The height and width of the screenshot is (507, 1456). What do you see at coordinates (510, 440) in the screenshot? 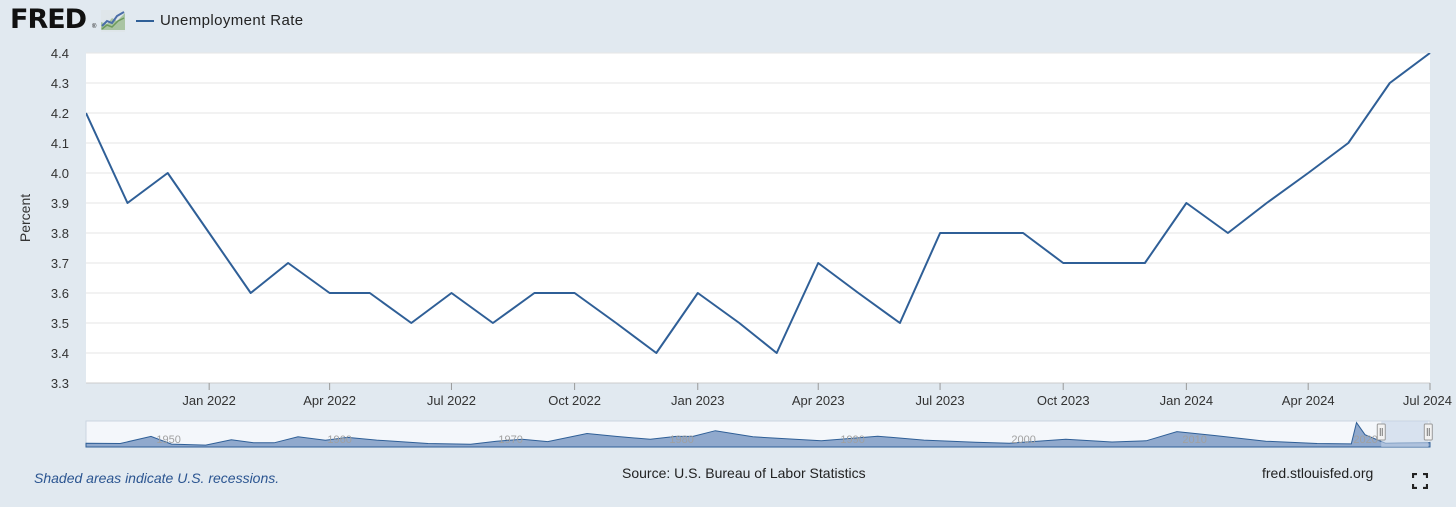
I see `navigator-year-label: 1970` at bounding box center [510, 440].